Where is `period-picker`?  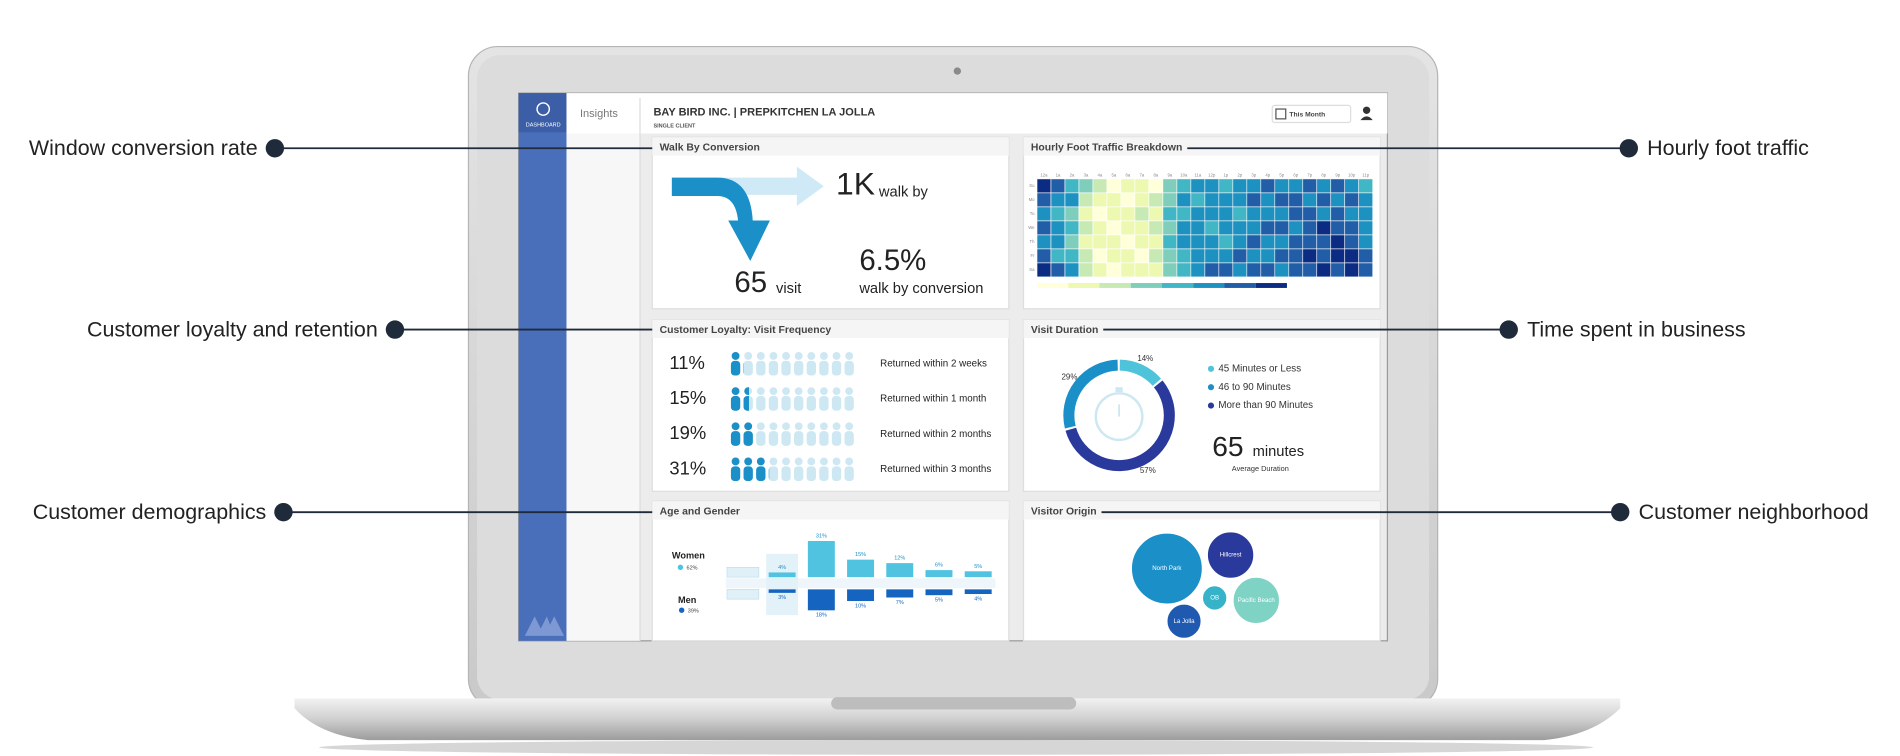 period-picker is located at coordinates (1311, 114).